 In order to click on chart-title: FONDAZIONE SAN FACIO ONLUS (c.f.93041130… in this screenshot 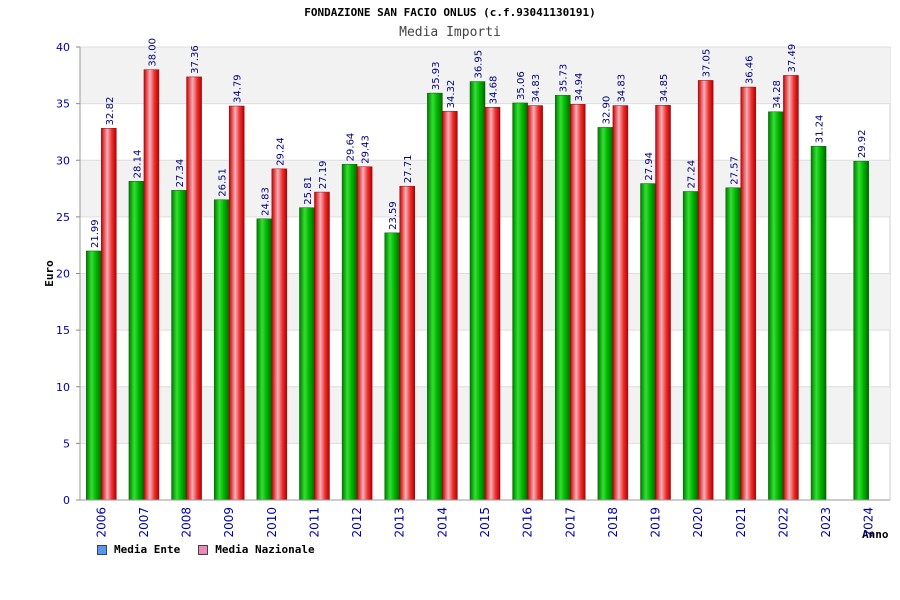, I will do `click(450, 12)`.